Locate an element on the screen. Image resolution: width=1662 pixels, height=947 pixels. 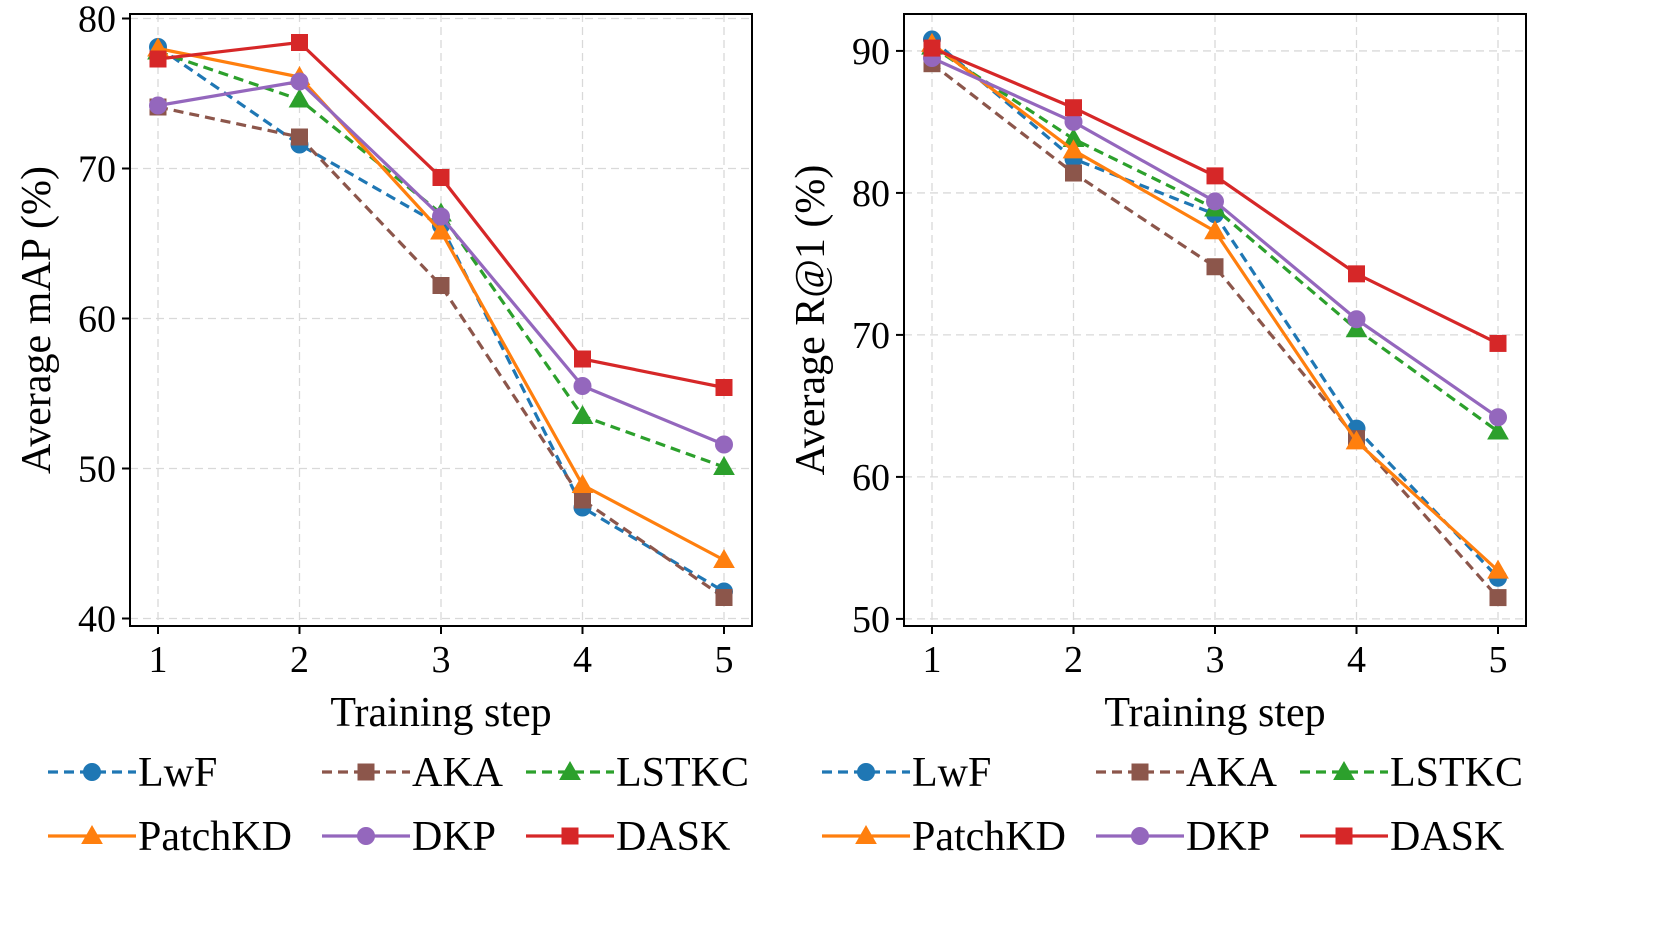
y-axis-label: Average R@1 (%) is located at coordinates (811, 320).